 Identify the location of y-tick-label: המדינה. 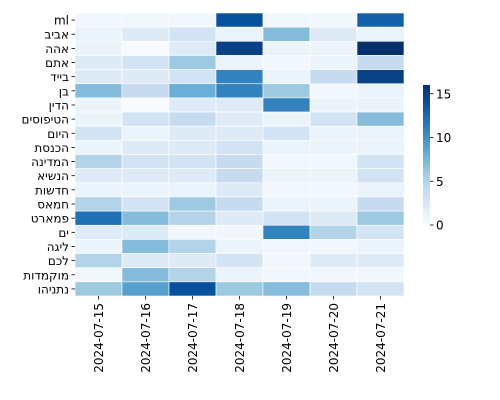
(50, 162).